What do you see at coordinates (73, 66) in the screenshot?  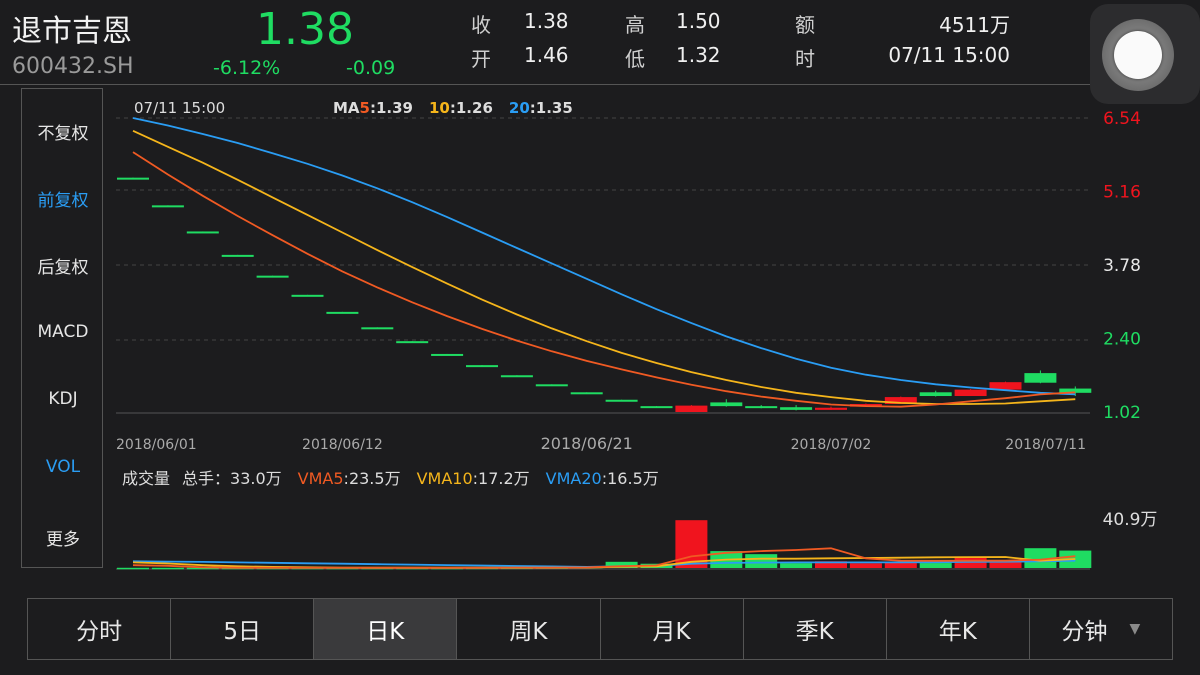 I see `stock-code: 600432.SH` at bounding box center [73, 66].